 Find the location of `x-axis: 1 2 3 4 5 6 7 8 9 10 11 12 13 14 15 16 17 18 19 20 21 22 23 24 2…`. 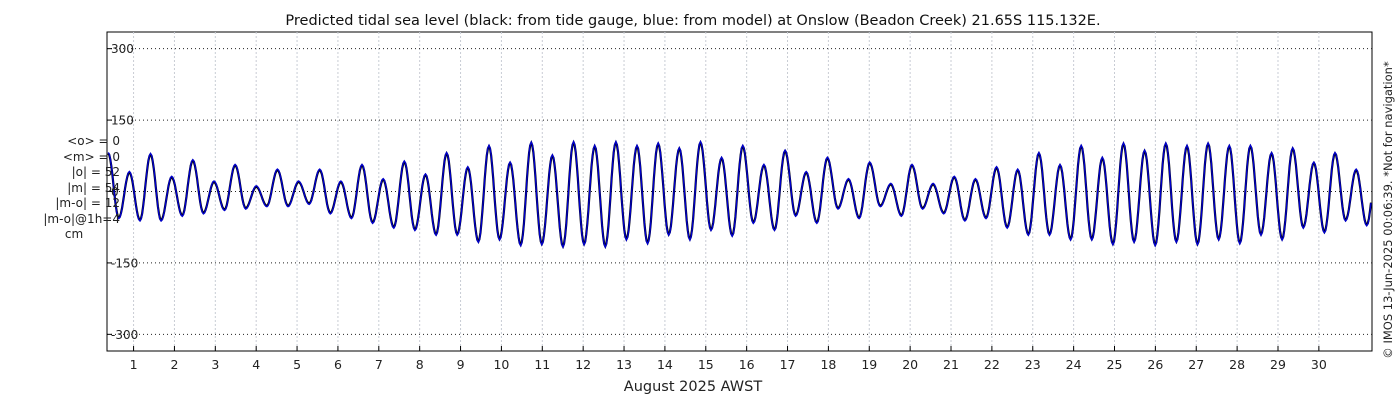

x-axis: 1 2 3 4 5 6 7 8 9 10 11 12 13 14 15 16 17 18 19 20 21 22 23 24 2… is located at coordinates (728, 359).